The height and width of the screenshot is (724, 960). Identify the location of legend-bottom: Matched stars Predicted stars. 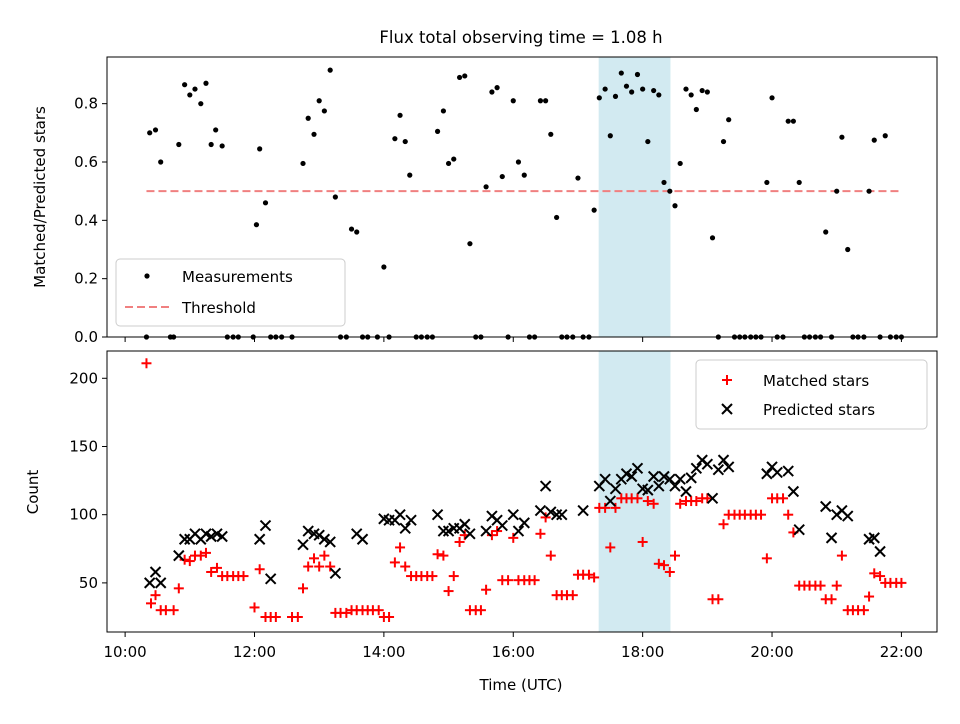
(811, 394).